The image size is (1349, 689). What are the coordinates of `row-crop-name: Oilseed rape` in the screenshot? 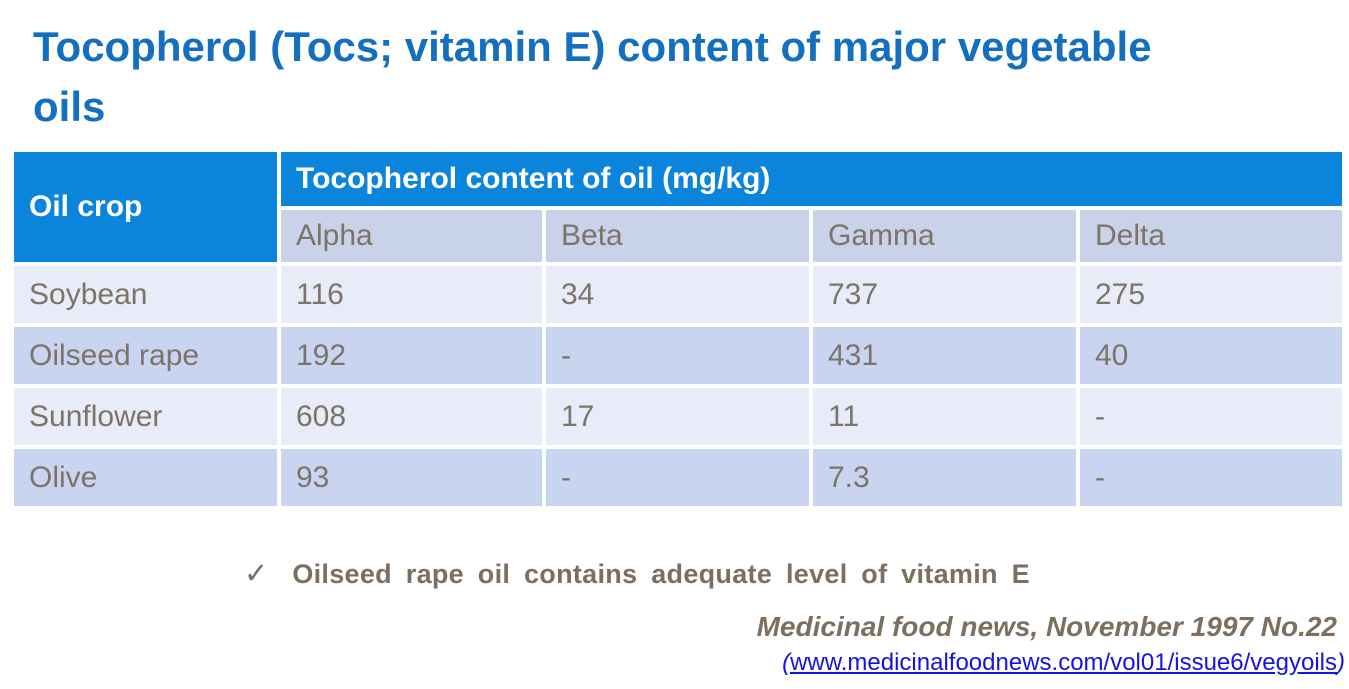 It's located at (145, 355).